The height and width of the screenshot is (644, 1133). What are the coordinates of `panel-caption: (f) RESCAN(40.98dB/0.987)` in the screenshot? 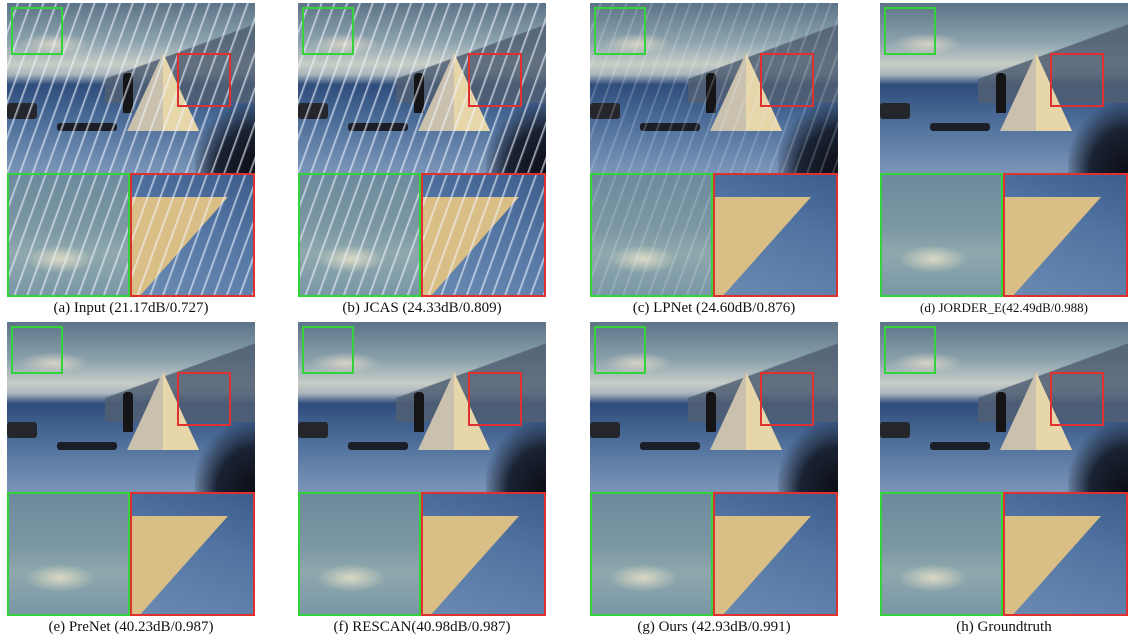 It's located at (422, 627).